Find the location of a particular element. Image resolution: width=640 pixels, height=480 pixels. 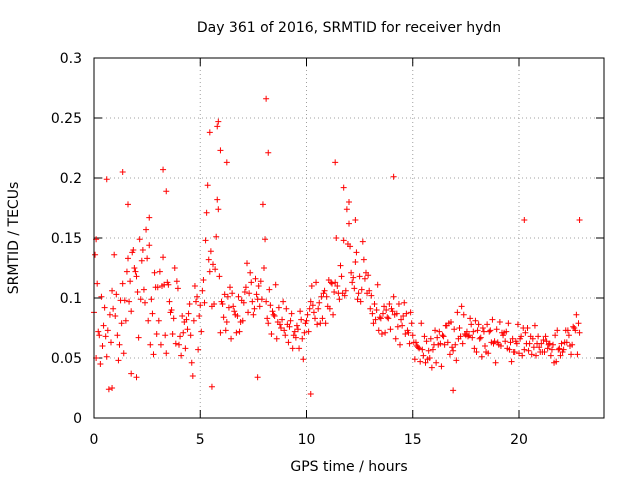

x-tick-label: 5 is located at coordinates (200, 440).